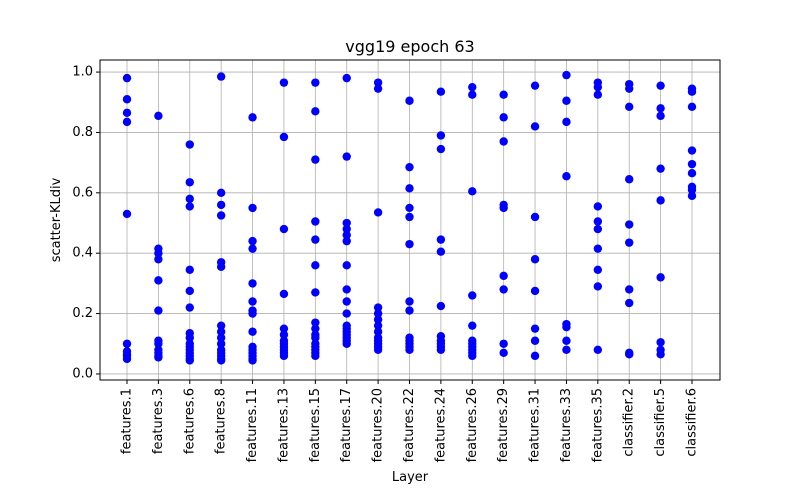  Describe the element at coordinates (82, 132) in the screenshot. I see `y-tick-label: 0.8` at that location.